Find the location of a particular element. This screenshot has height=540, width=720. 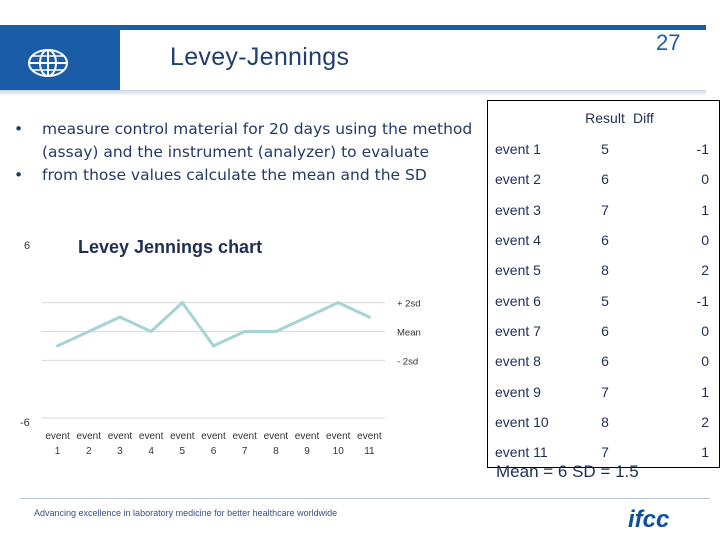

table-row: event 7 6 0 is located at coordinates (603, 331).